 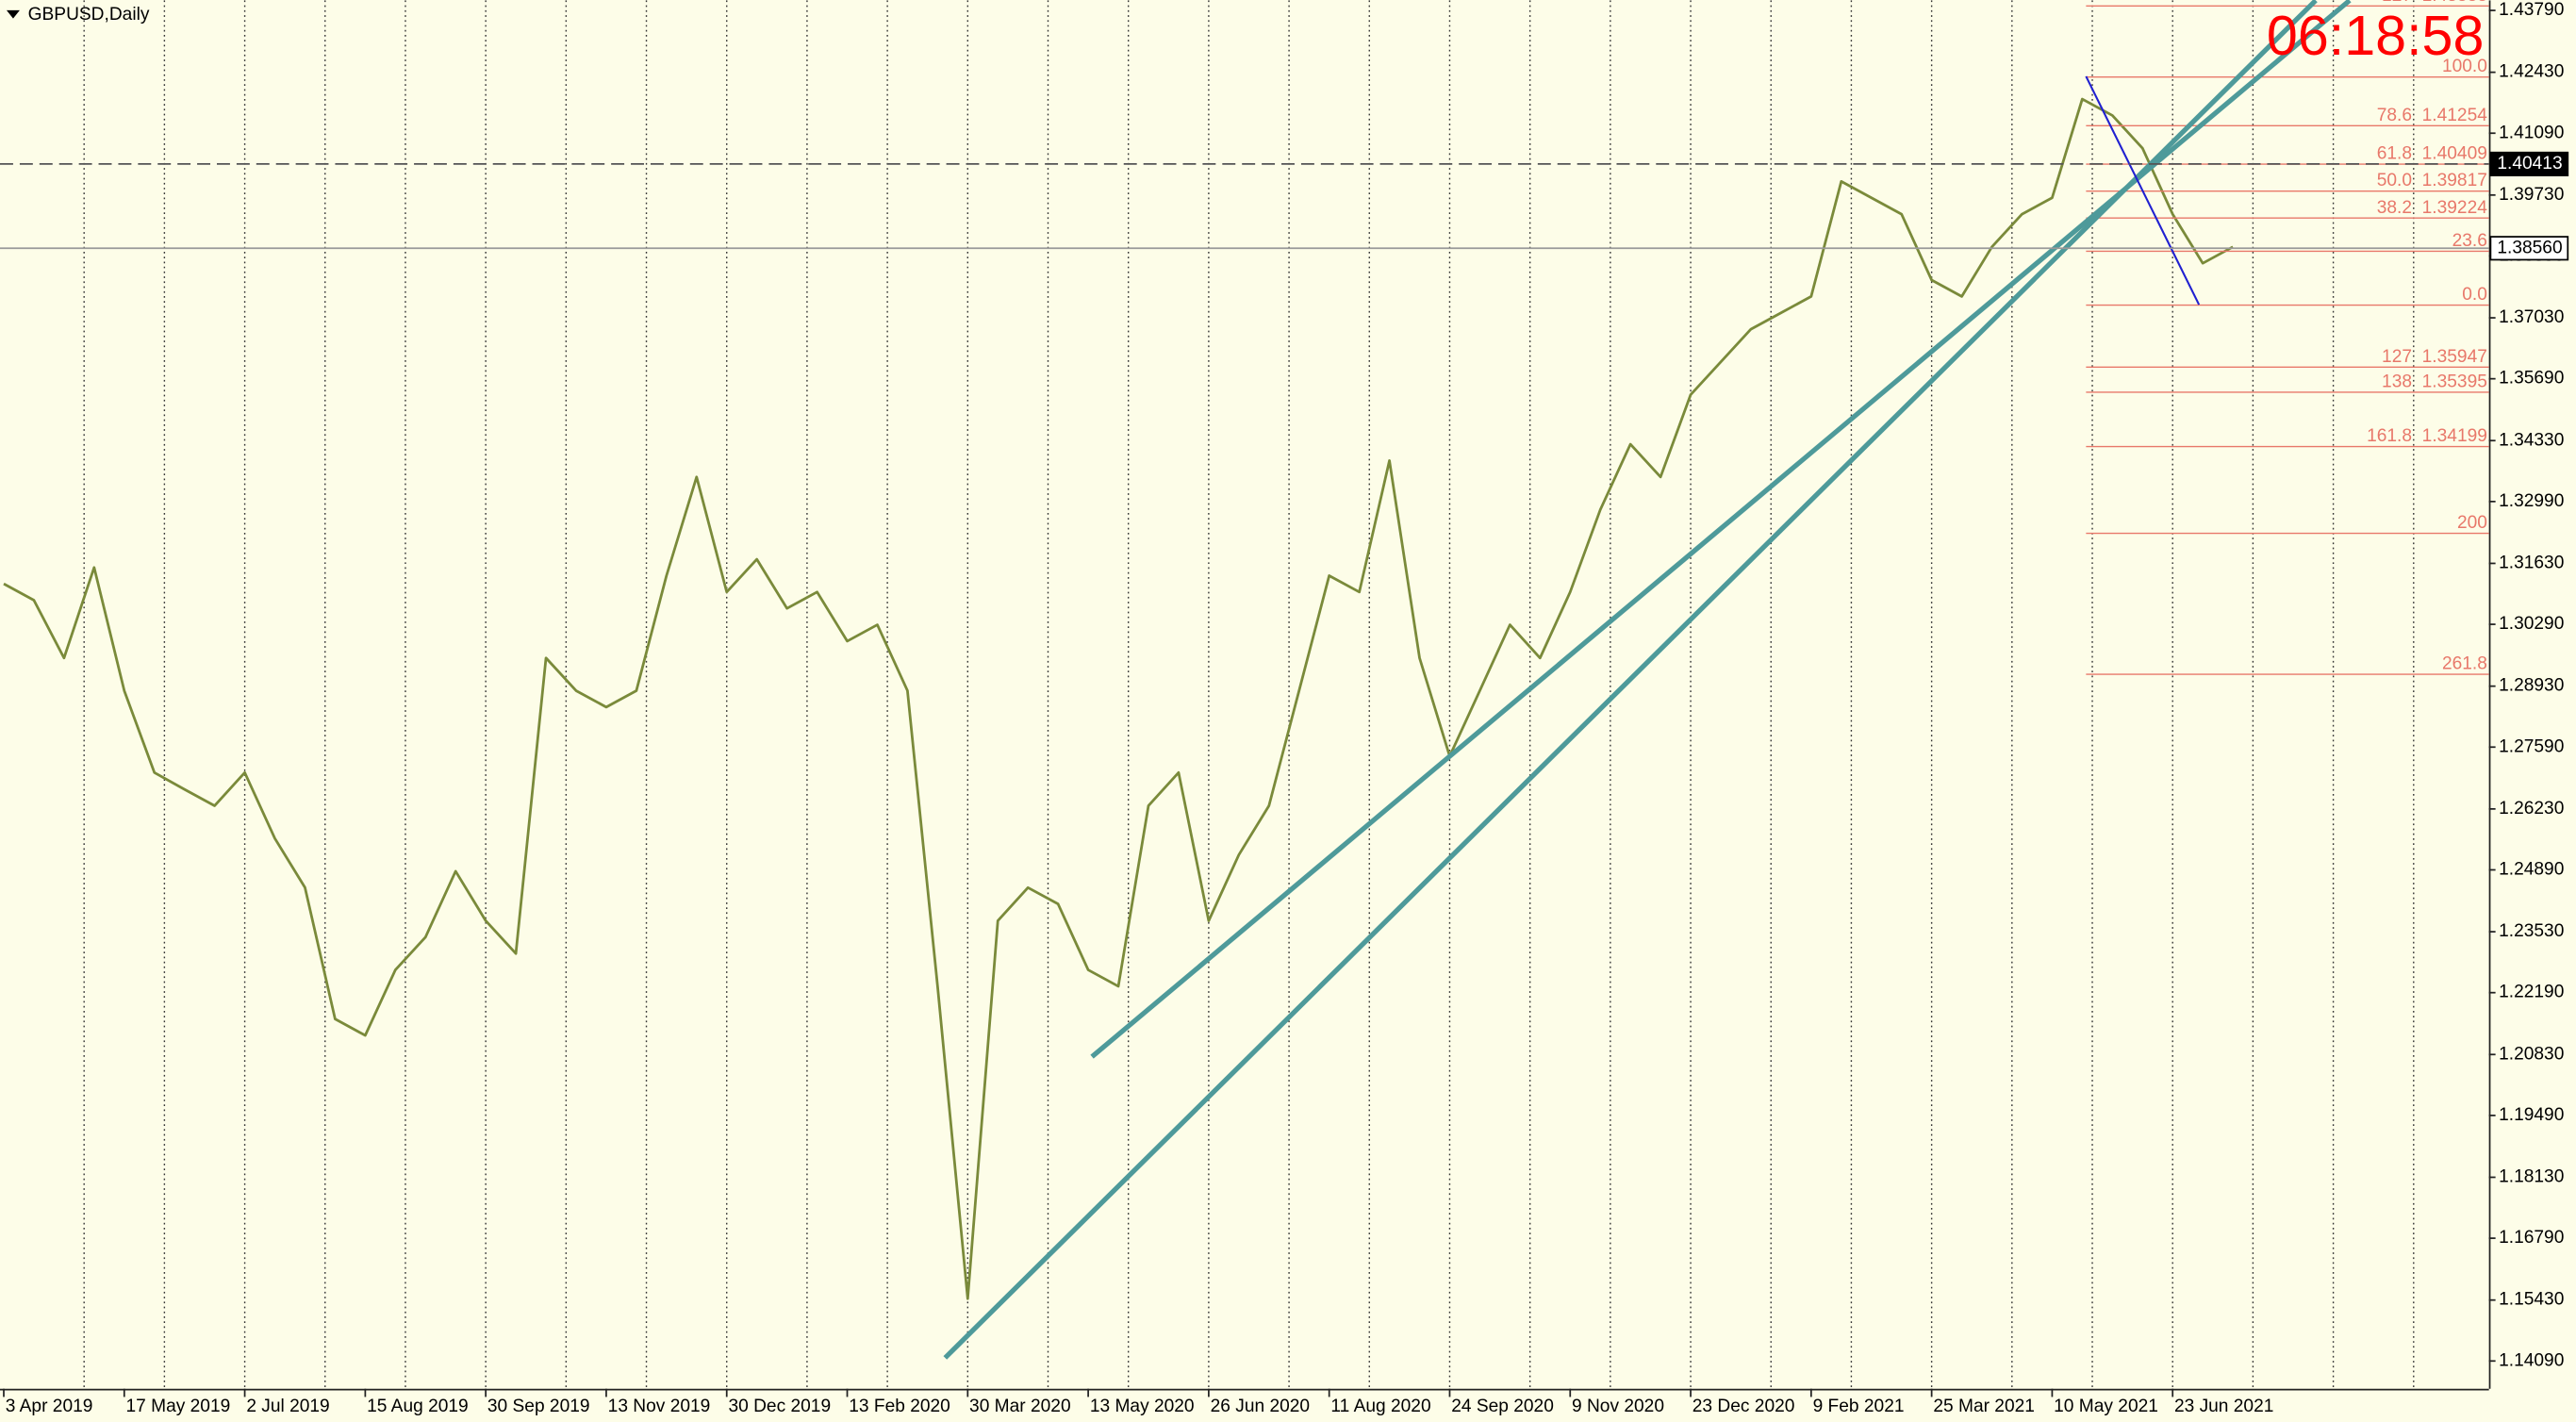 I want to click on y-tick-label: 1.31630, so click(x=2531, y=563).